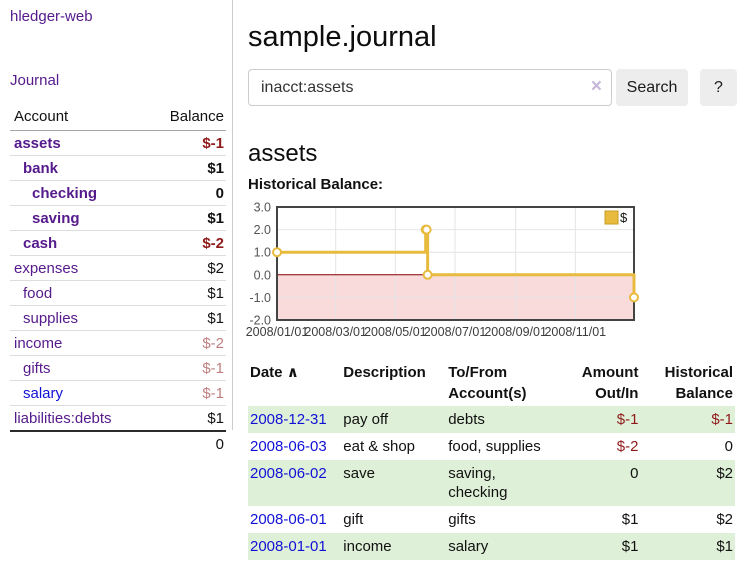 The width and height of the screenshot is (742, 582). I want to click on sidebar-account-link: assets, so click(37, 143).